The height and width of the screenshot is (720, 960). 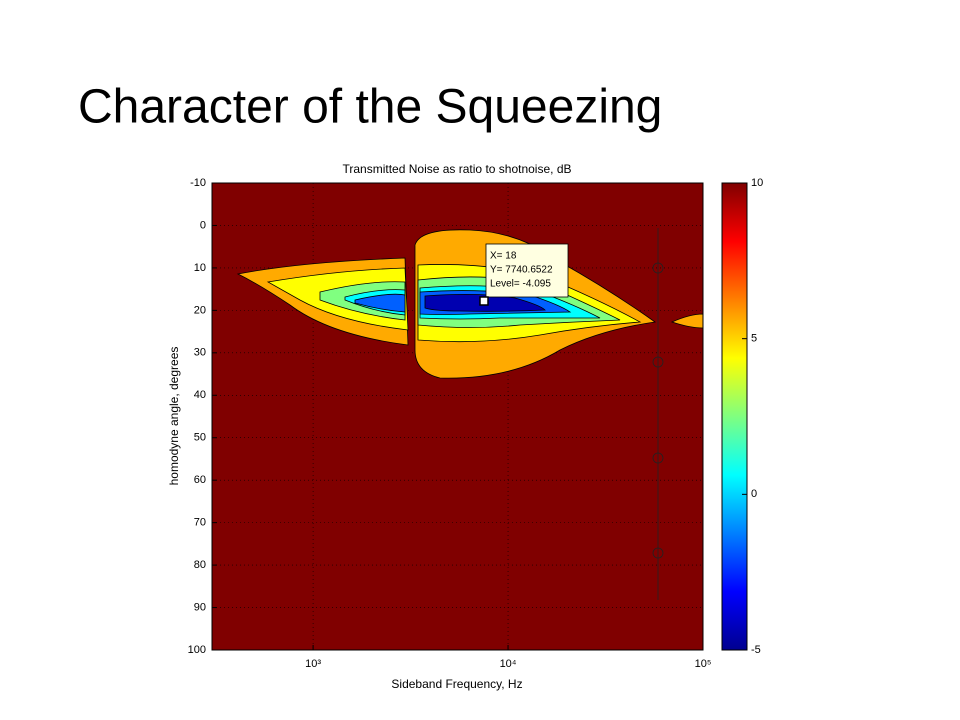 I want to click on y-tick-label: -10, so click(x=198, y=183).